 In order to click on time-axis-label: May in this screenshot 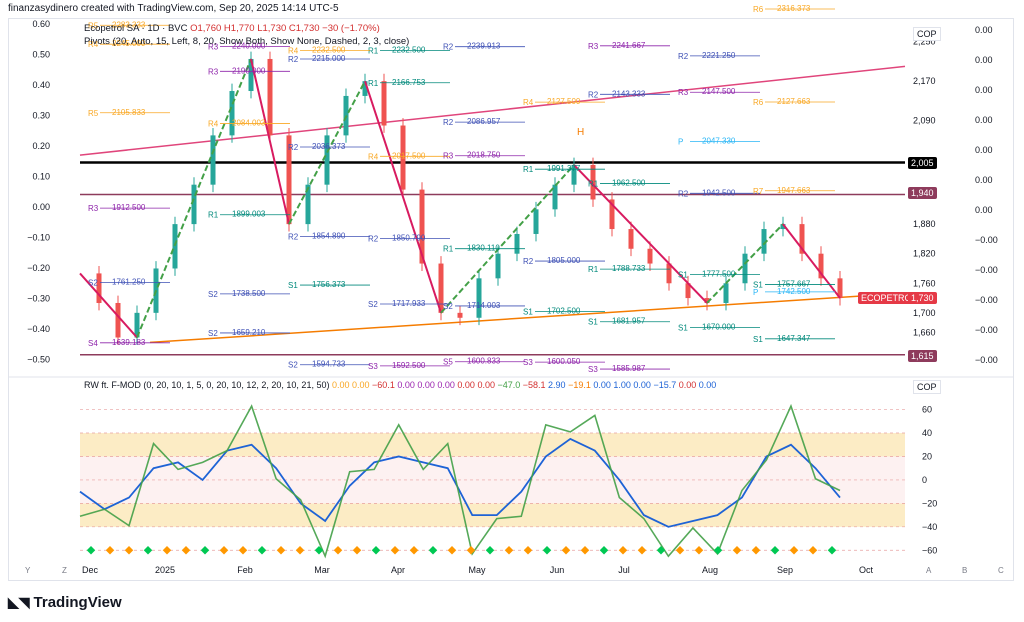, I will do `click(477, 570)`.